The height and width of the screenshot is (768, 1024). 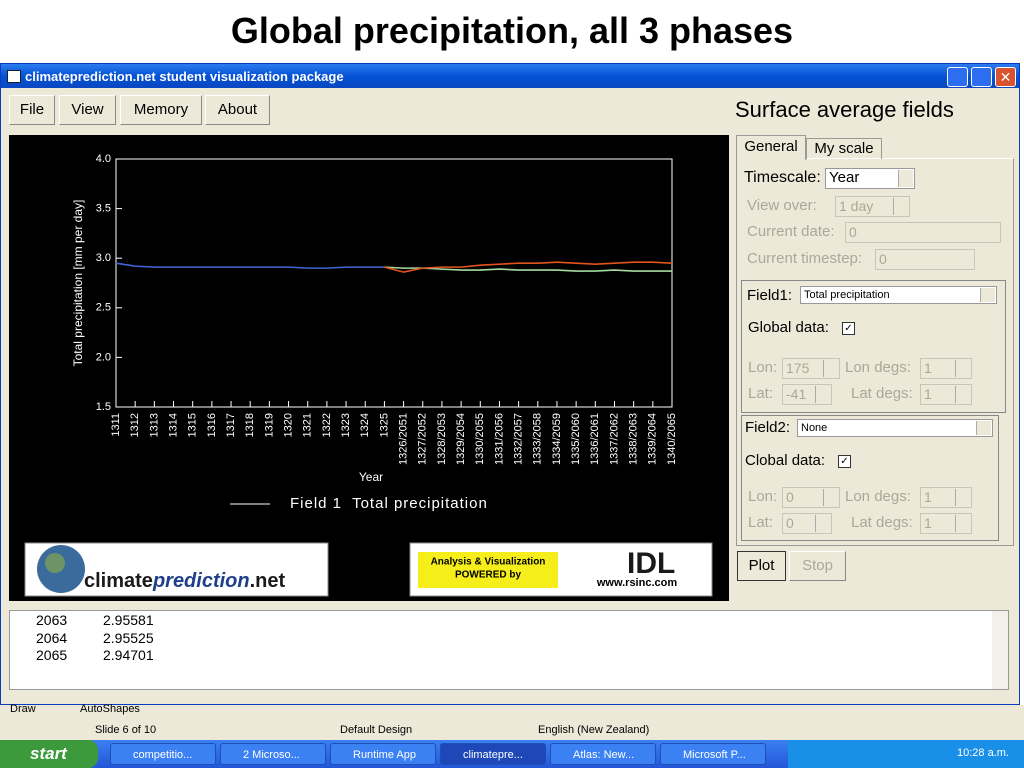 I want to click on menu-button: About, so click(x=237, y=110).